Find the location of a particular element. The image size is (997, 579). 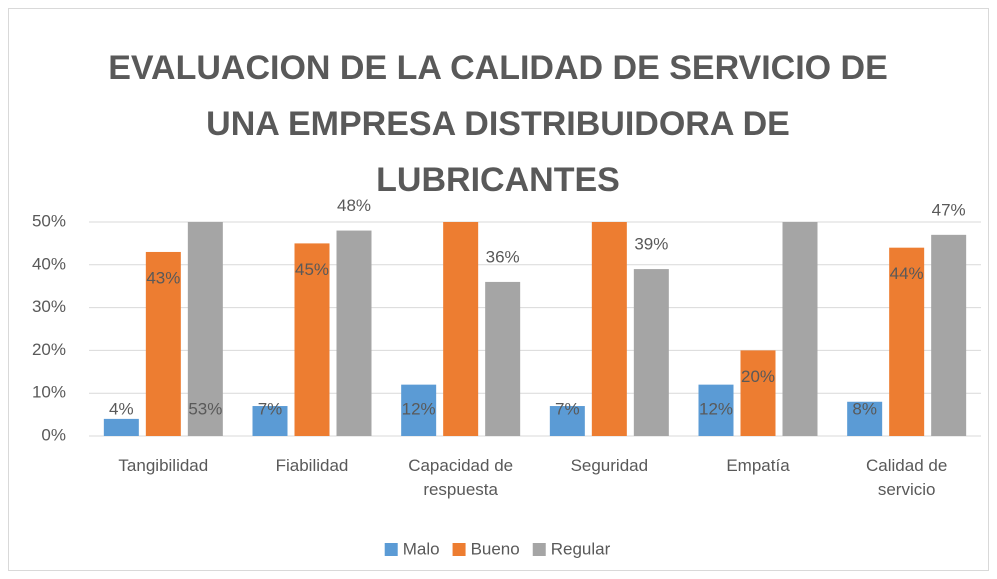

data-label: 20% is located at coordinates (758, 376).